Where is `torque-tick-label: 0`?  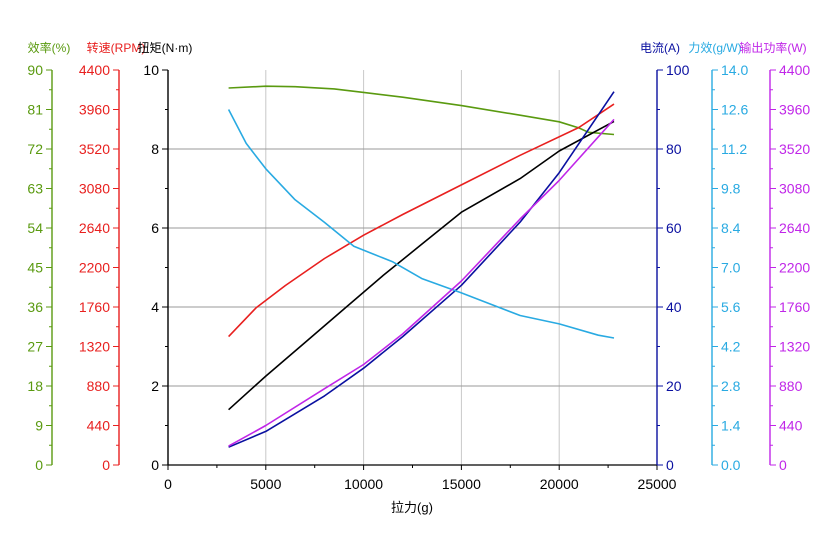
torque-tick-label: 0 is located at coordinates (155, 465).